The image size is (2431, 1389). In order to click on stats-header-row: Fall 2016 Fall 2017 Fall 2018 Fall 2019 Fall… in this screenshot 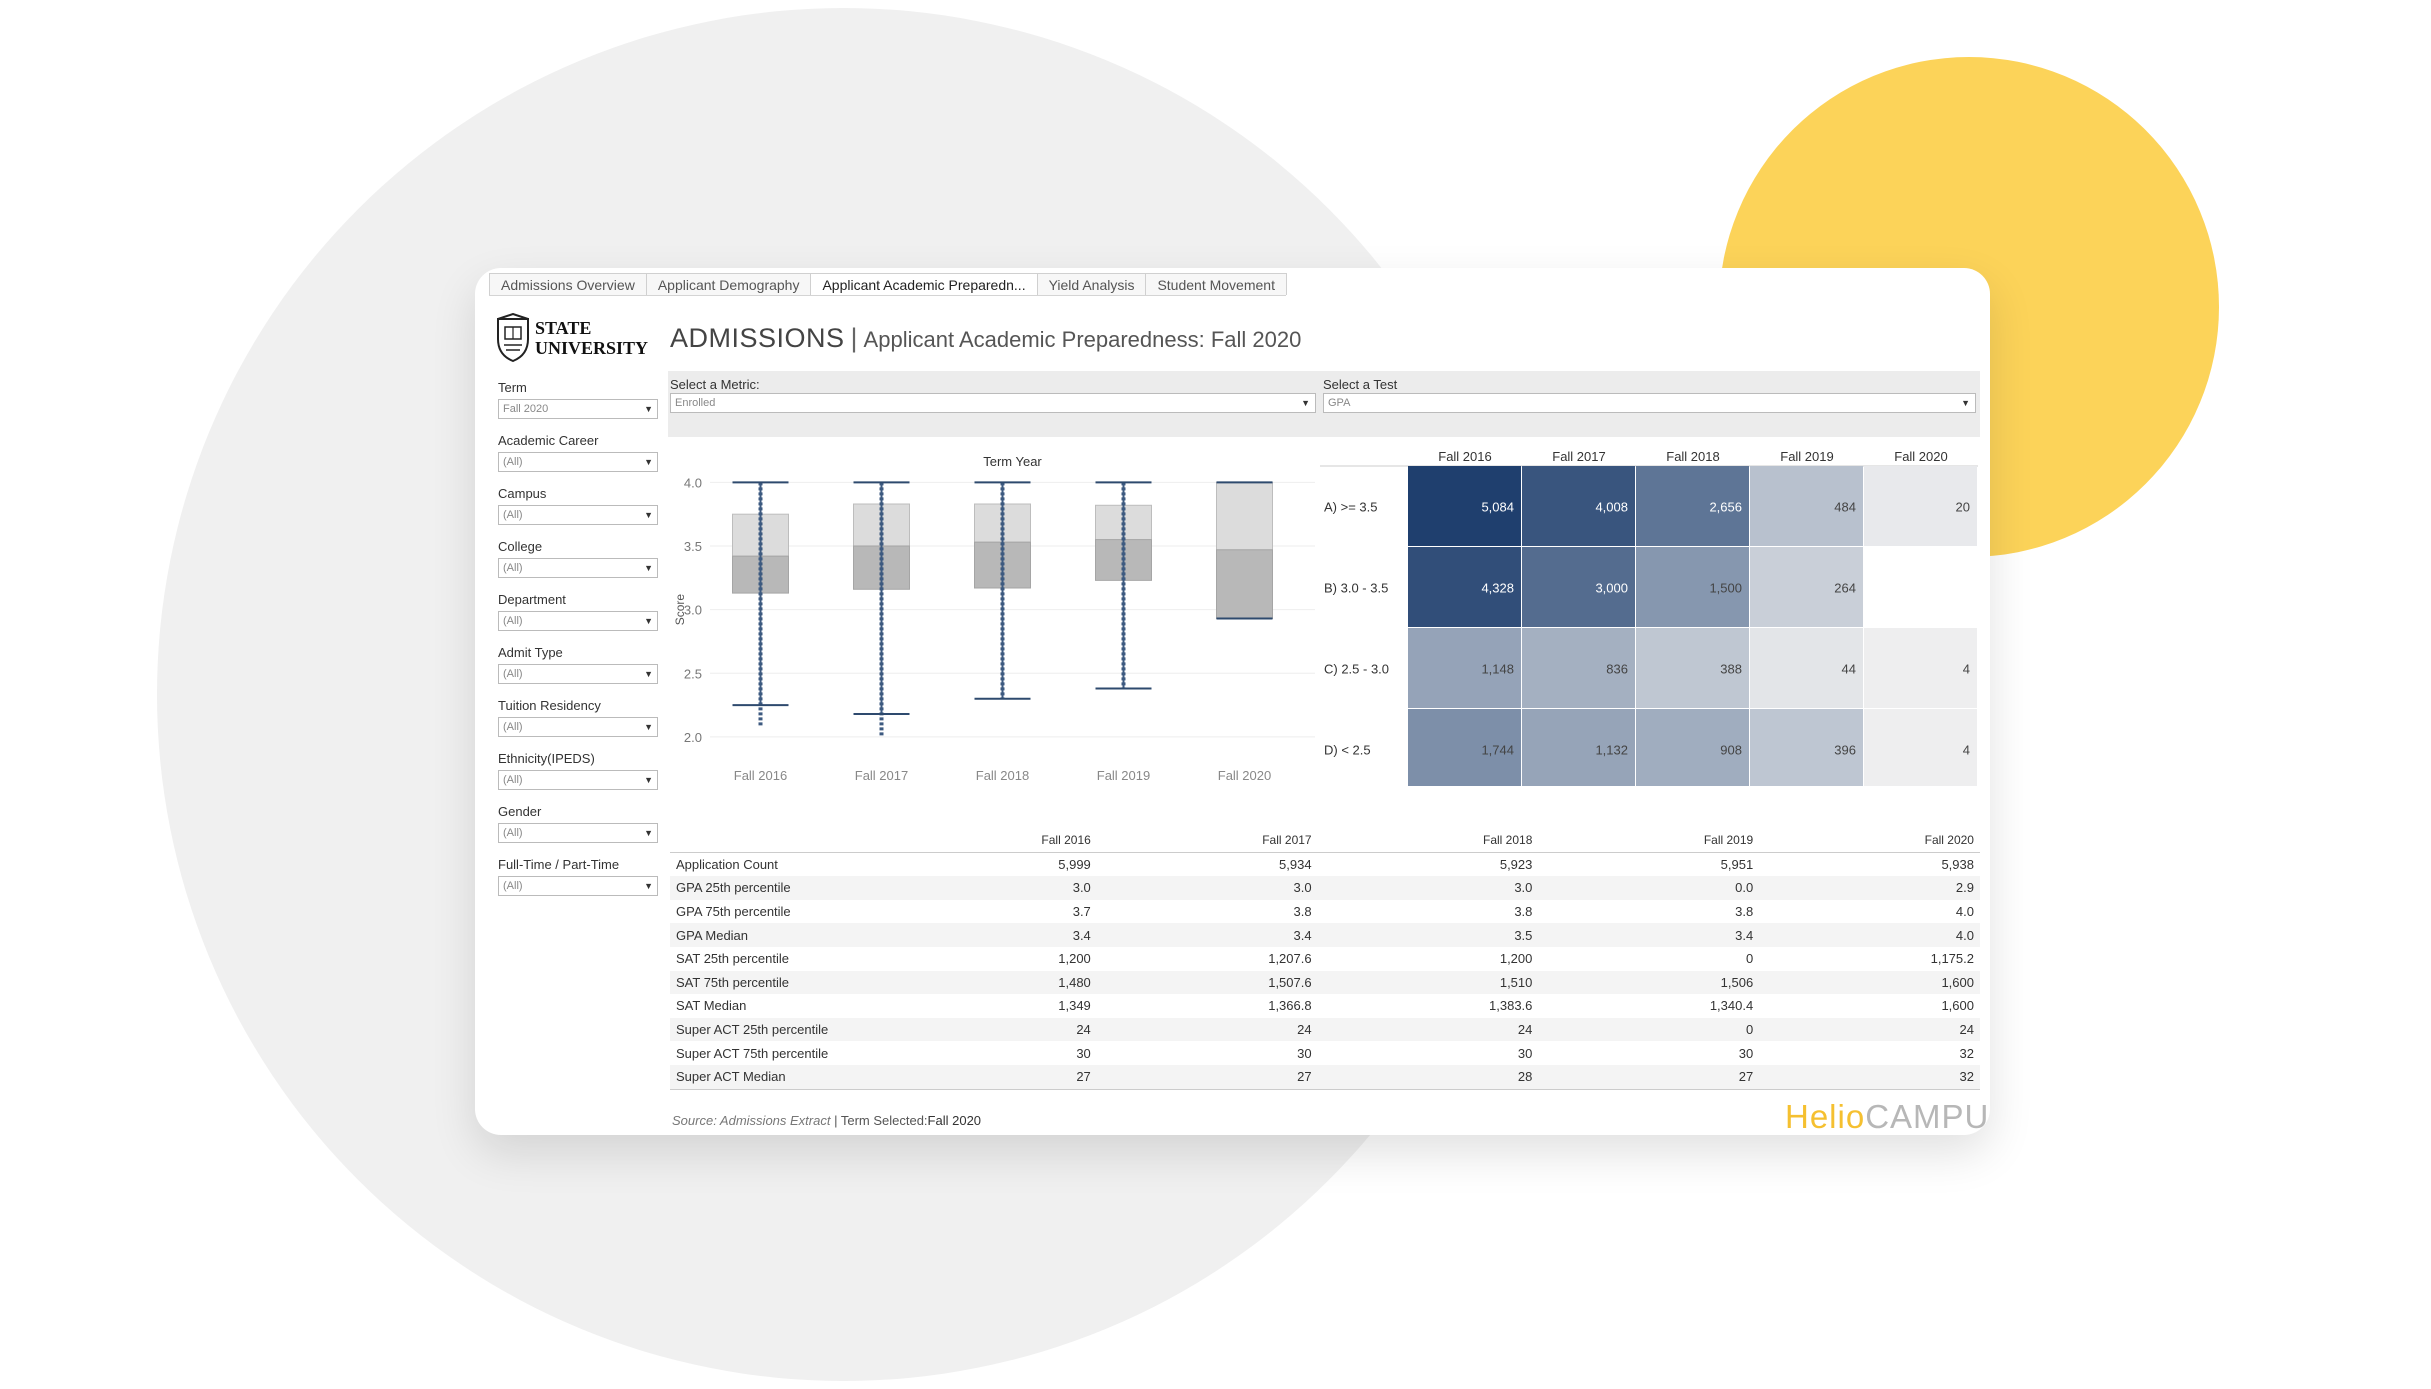, I will do `click(1325, 840)`.